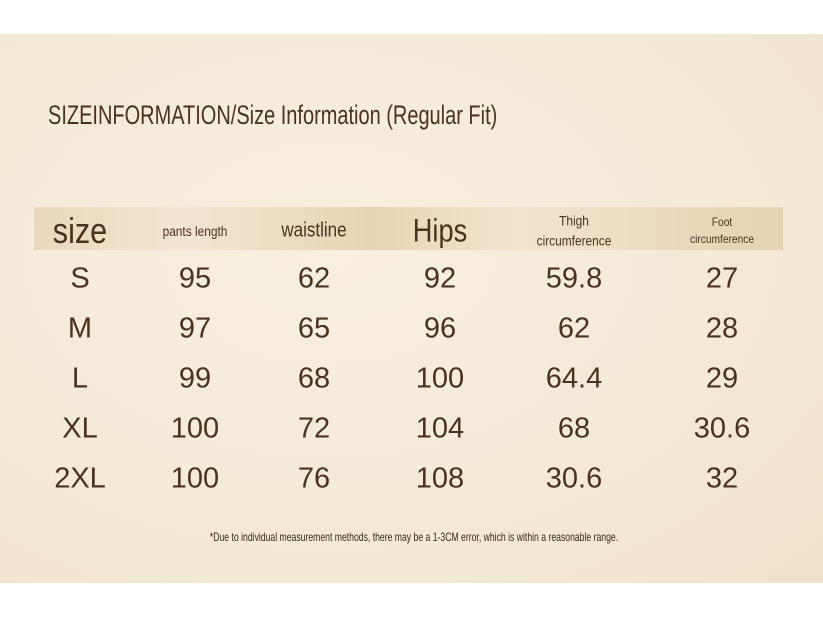 The image size is (823, 618). What do you see at coordinates (440, 428) in the screenshot?
I see `table-cell: 104` at bounding box center [440, 428].